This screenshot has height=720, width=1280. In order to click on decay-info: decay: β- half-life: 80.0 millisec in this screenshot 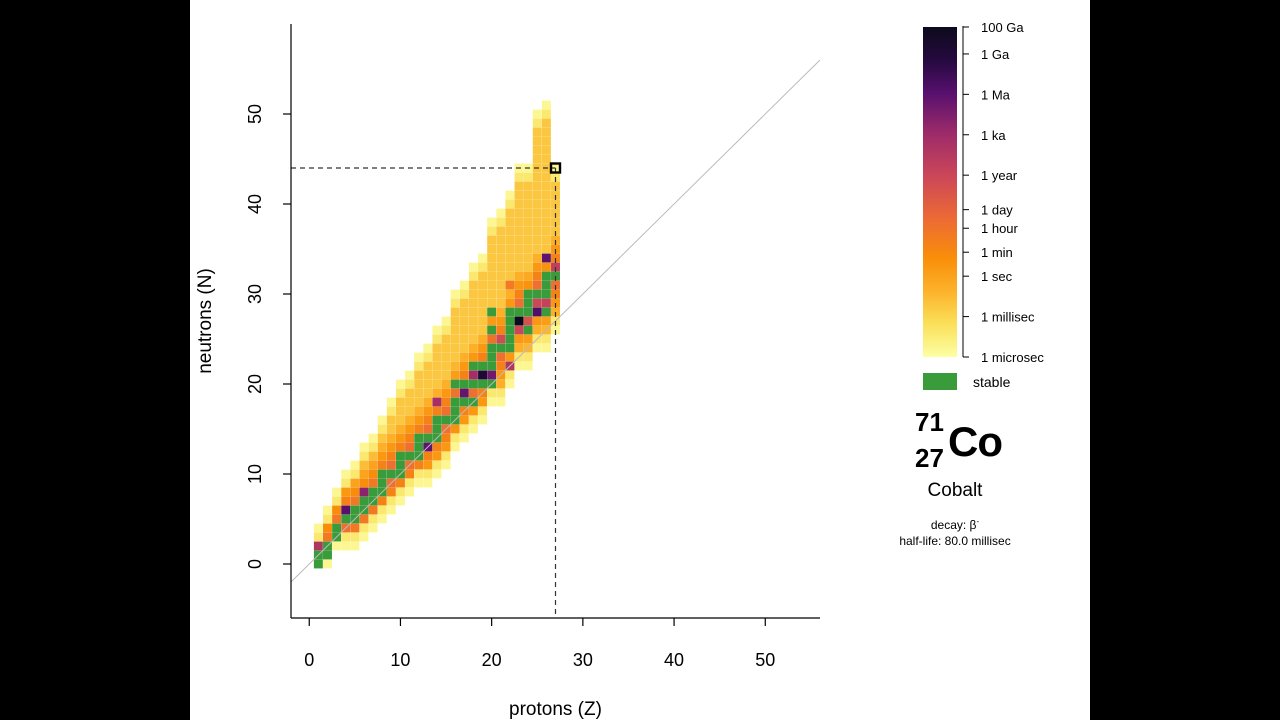, I will do `click(955, 531)`.